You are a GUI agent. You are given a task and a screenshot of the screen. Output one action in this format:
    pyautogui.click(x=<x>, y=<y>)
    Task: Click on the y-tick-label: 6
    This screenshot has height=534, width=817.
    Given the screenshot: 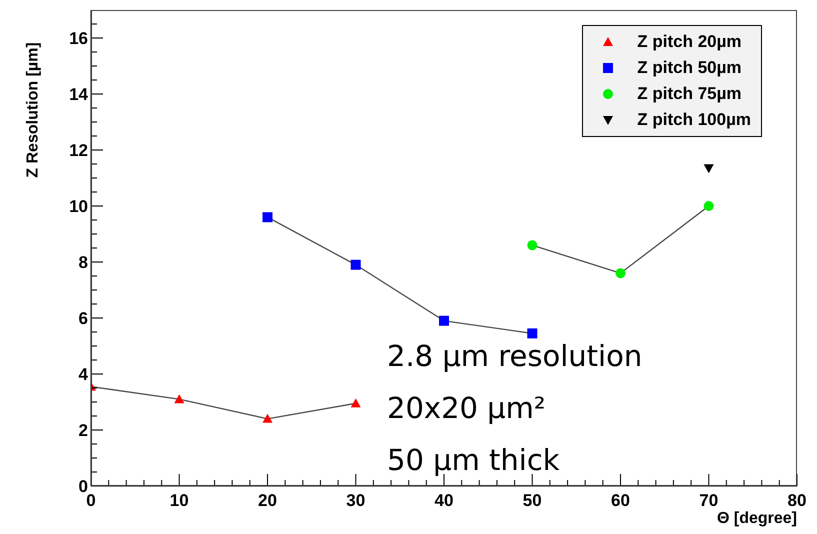 What is the action you would take?
    pyautogui.click(x=83, y=318)
    